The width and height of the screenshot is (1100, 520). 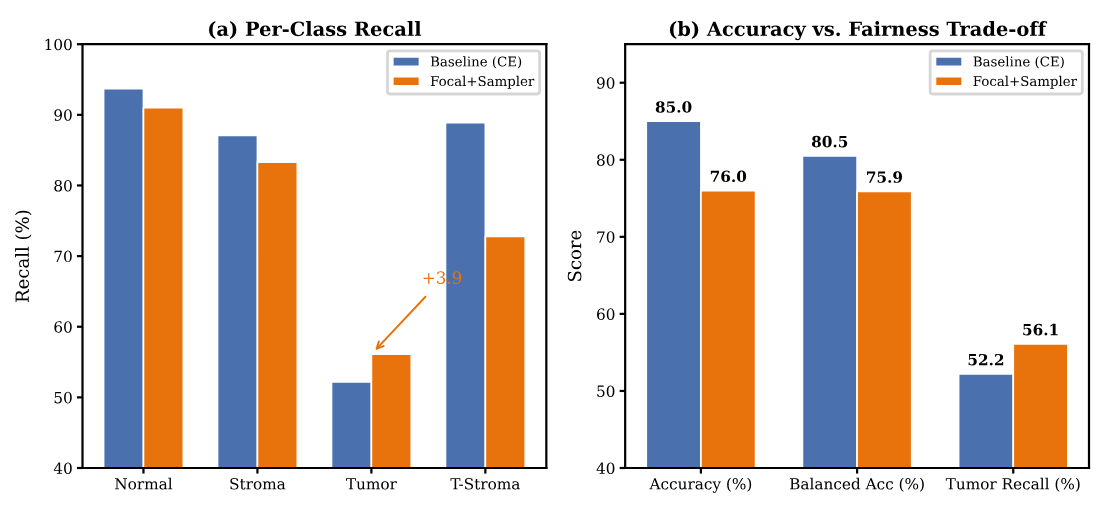 What do you see at coordinates (858, 31) in the screenshot?
I see `chart-title: (b) Accuracy vs. Fairness Trade-off` at bounding box center [858, 31].